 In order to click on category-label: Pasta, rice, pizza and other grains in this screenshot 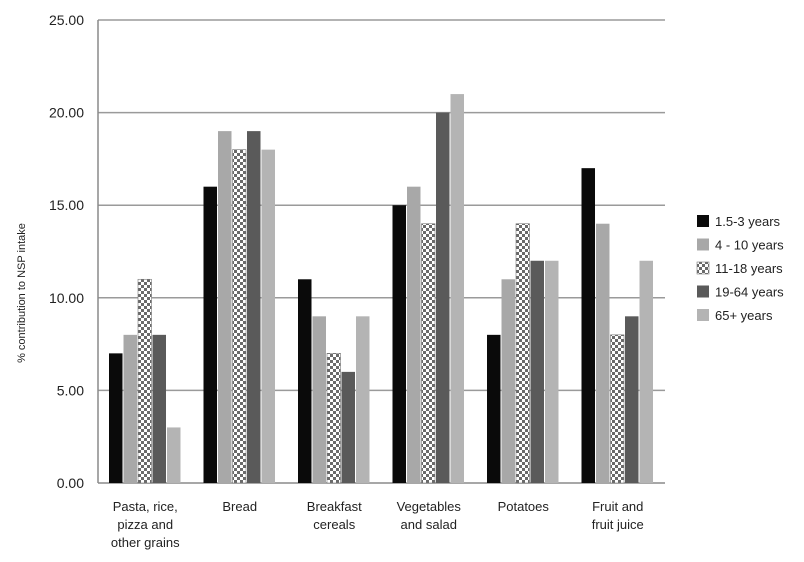, I will do `click(145, 524)`.